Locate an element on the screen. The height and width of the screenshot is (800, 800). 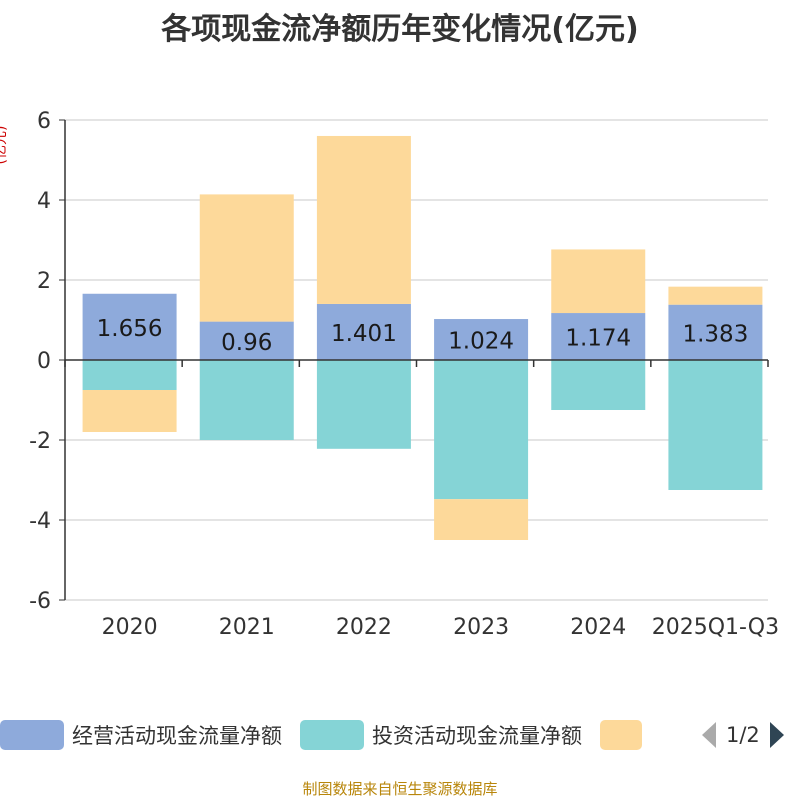
legend-item-operating: 经营活动现金流量净额 is located at coordinates (141, 735).